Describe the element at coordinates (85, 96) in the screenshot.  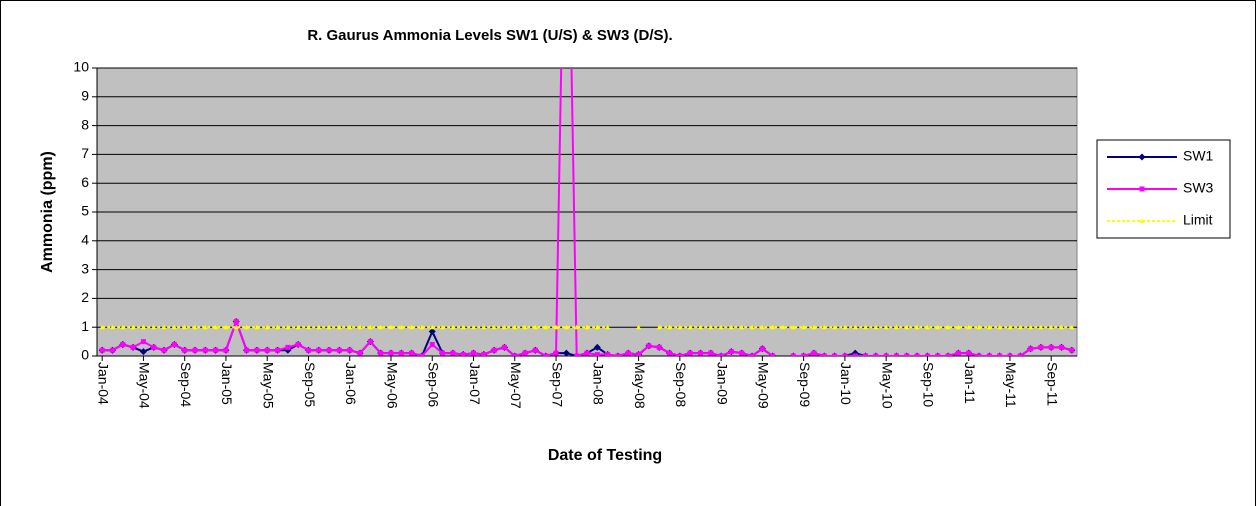
I see `y-tick-label: 9` at that location.